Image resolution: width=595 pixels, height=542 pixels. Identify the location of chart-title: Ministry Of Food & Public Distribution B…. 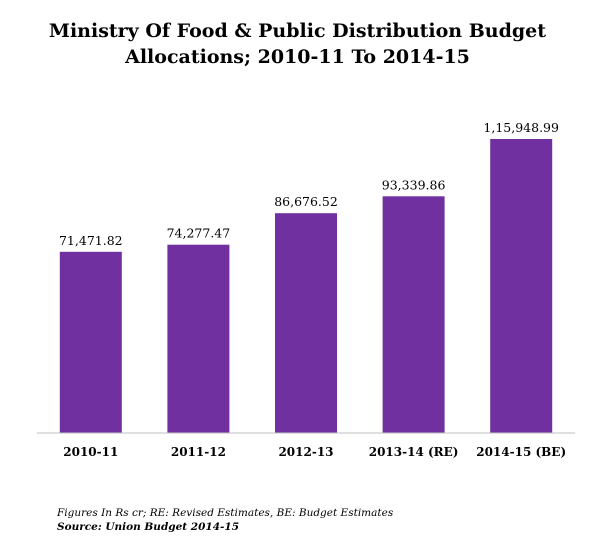
(297, 44).